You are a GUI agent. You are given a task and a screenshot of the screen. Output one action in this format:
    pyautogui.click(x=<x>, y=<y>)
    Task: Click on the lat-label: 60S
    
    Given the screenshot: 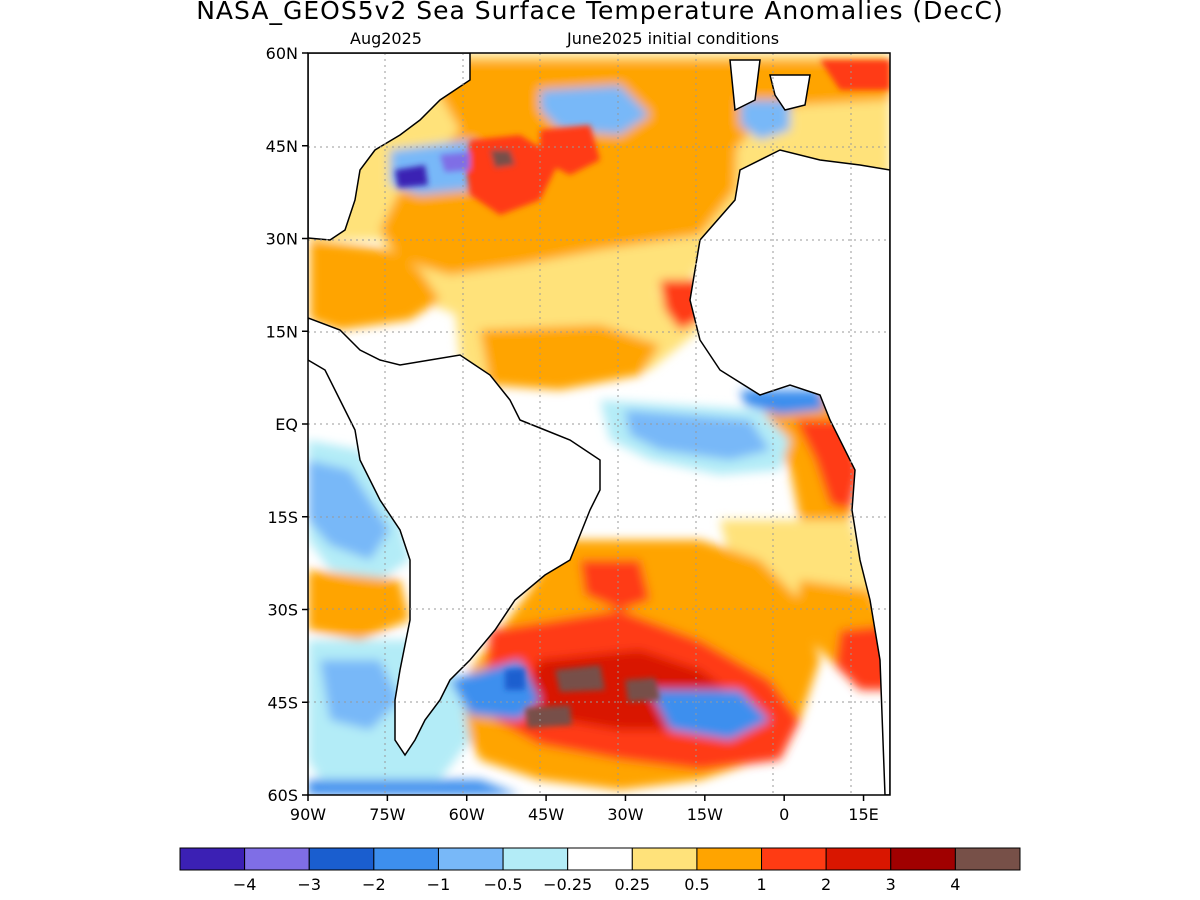 What is the action you would take?
    pyautogui.click(x=282, y=795)
    